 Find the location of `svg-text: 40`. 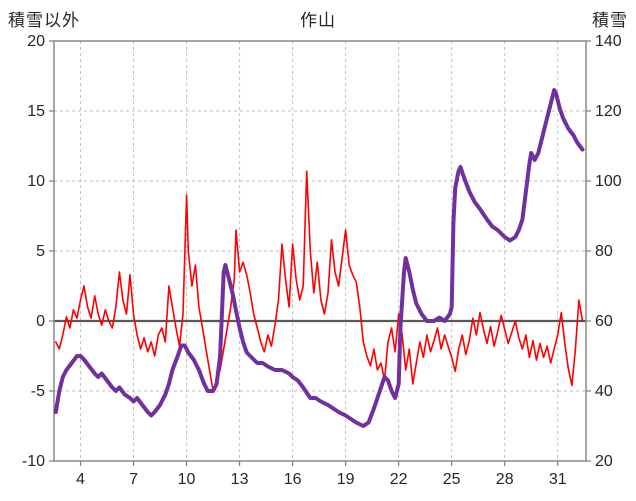

svg-text: 40 is located at coordinates (604, 391).